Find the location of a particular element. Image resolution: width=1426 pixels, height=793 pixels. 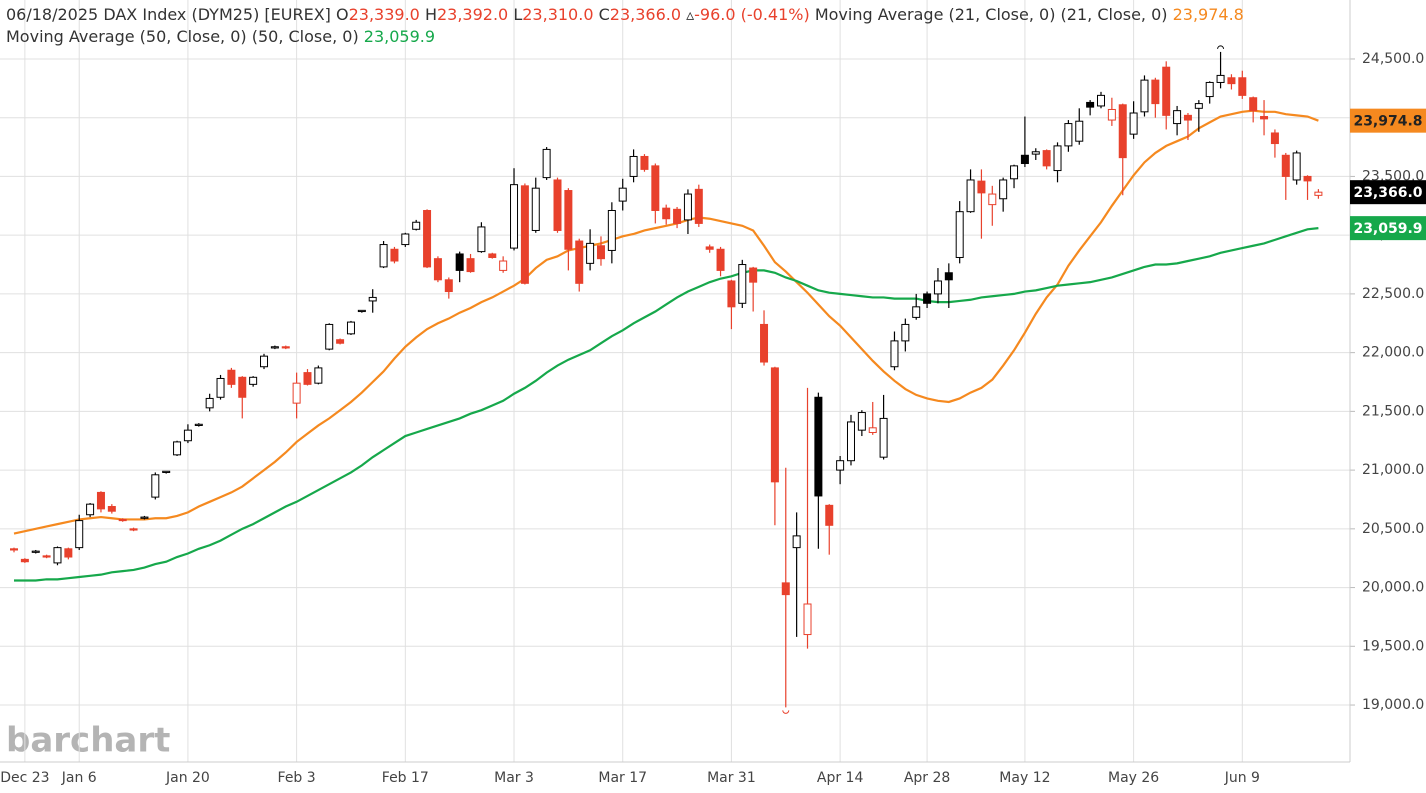

y-tick-label: 21,500.0 is located at coordinates (1393, 411).